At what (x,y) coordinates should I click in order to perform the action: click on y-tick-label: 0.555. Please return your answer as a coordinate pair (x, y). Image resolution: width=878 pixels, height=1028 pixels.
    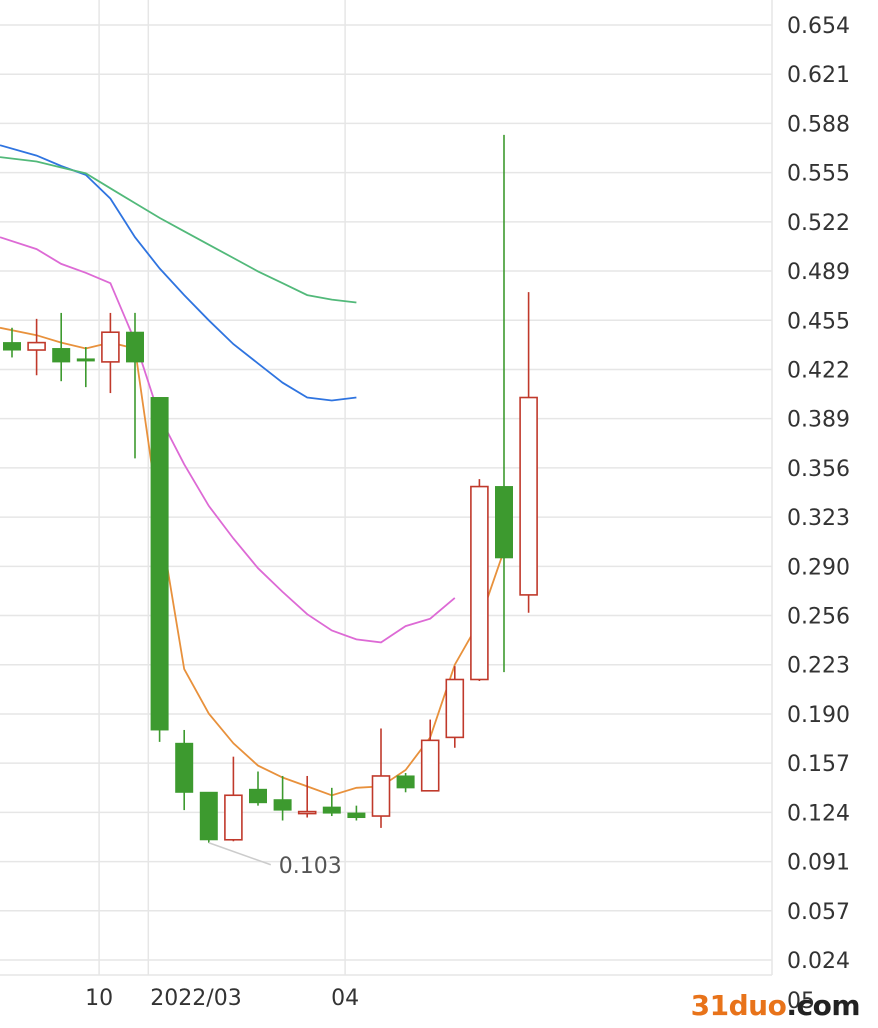
    Looking at the image, I should click on (818, 174).